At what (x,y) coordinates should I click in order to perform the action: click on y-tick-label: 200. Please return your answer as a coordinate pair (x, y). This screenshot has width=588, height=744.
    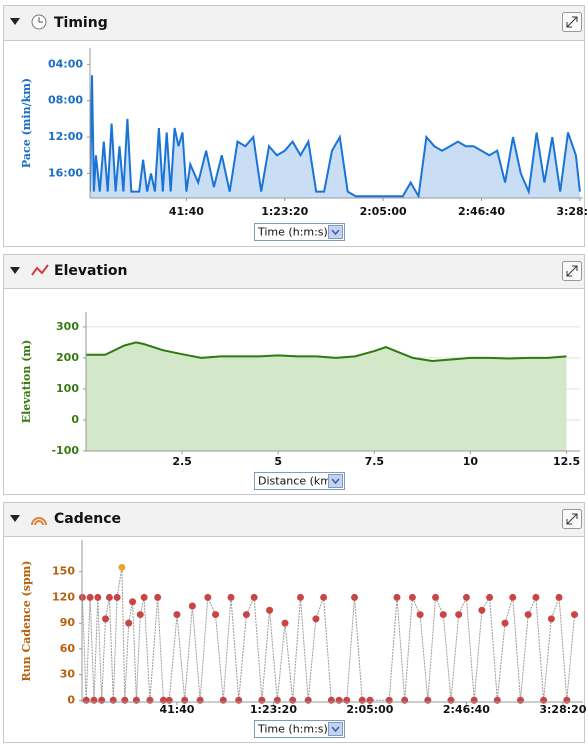
    Looking at the image, I should click on (67, 357).